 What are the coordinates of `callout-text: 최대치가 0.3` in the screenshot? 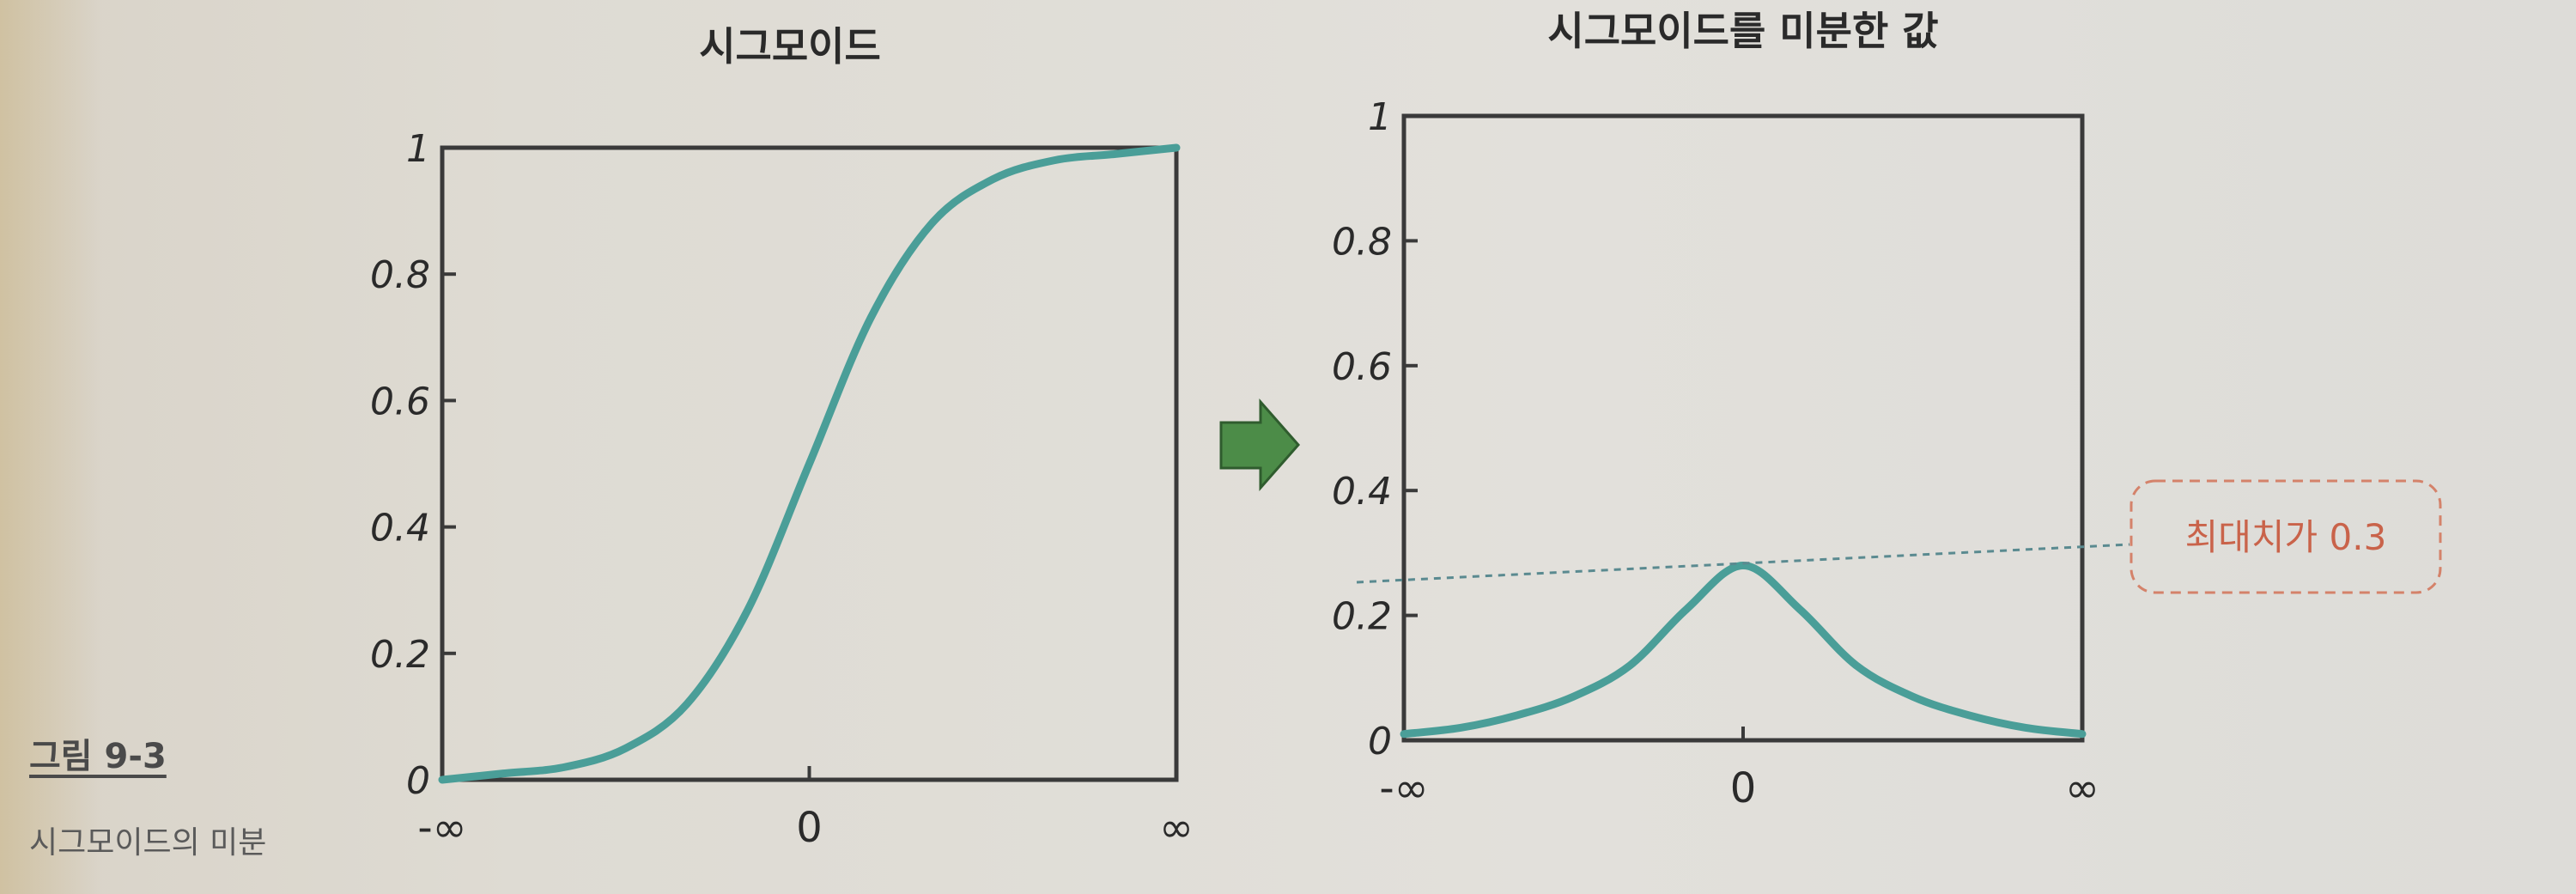 It's located at (2286, 537).